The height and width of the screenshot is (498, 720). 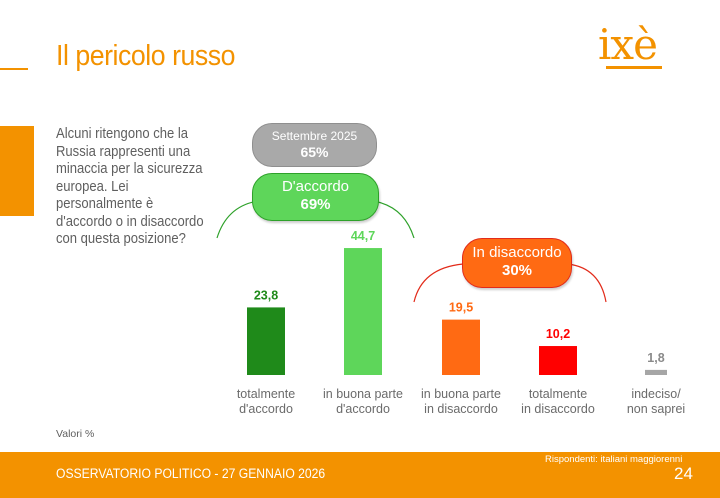 What do you see at coordinates (628, 44) in the screenshot?
I see `logo-text: ixè` at bounding box center [628, 44].